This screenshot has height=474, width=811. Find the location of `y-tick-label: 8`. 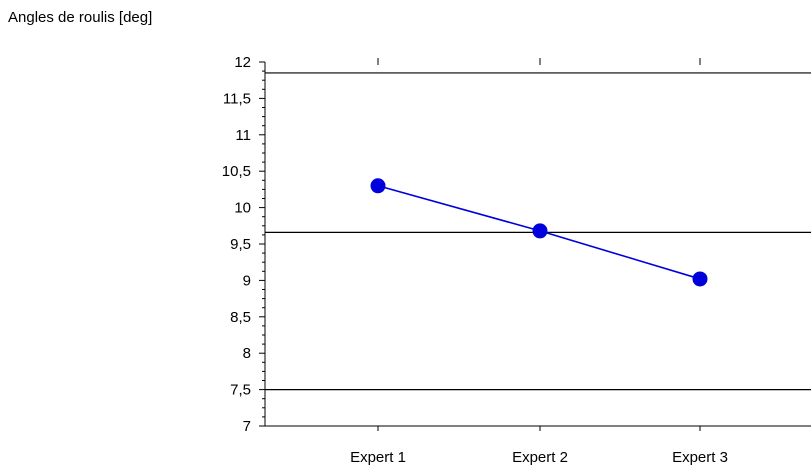

y-tick-label: 8 is located at coordinates (247, 353).